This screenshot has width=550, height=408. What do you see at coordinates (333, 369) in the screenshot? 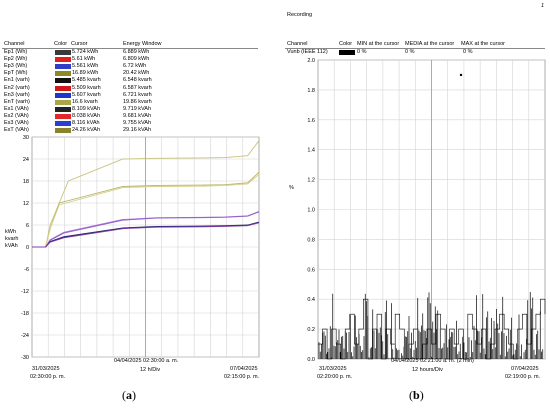
I see `right-start-date: 31/03/2025` at bounding box center [333, 369].